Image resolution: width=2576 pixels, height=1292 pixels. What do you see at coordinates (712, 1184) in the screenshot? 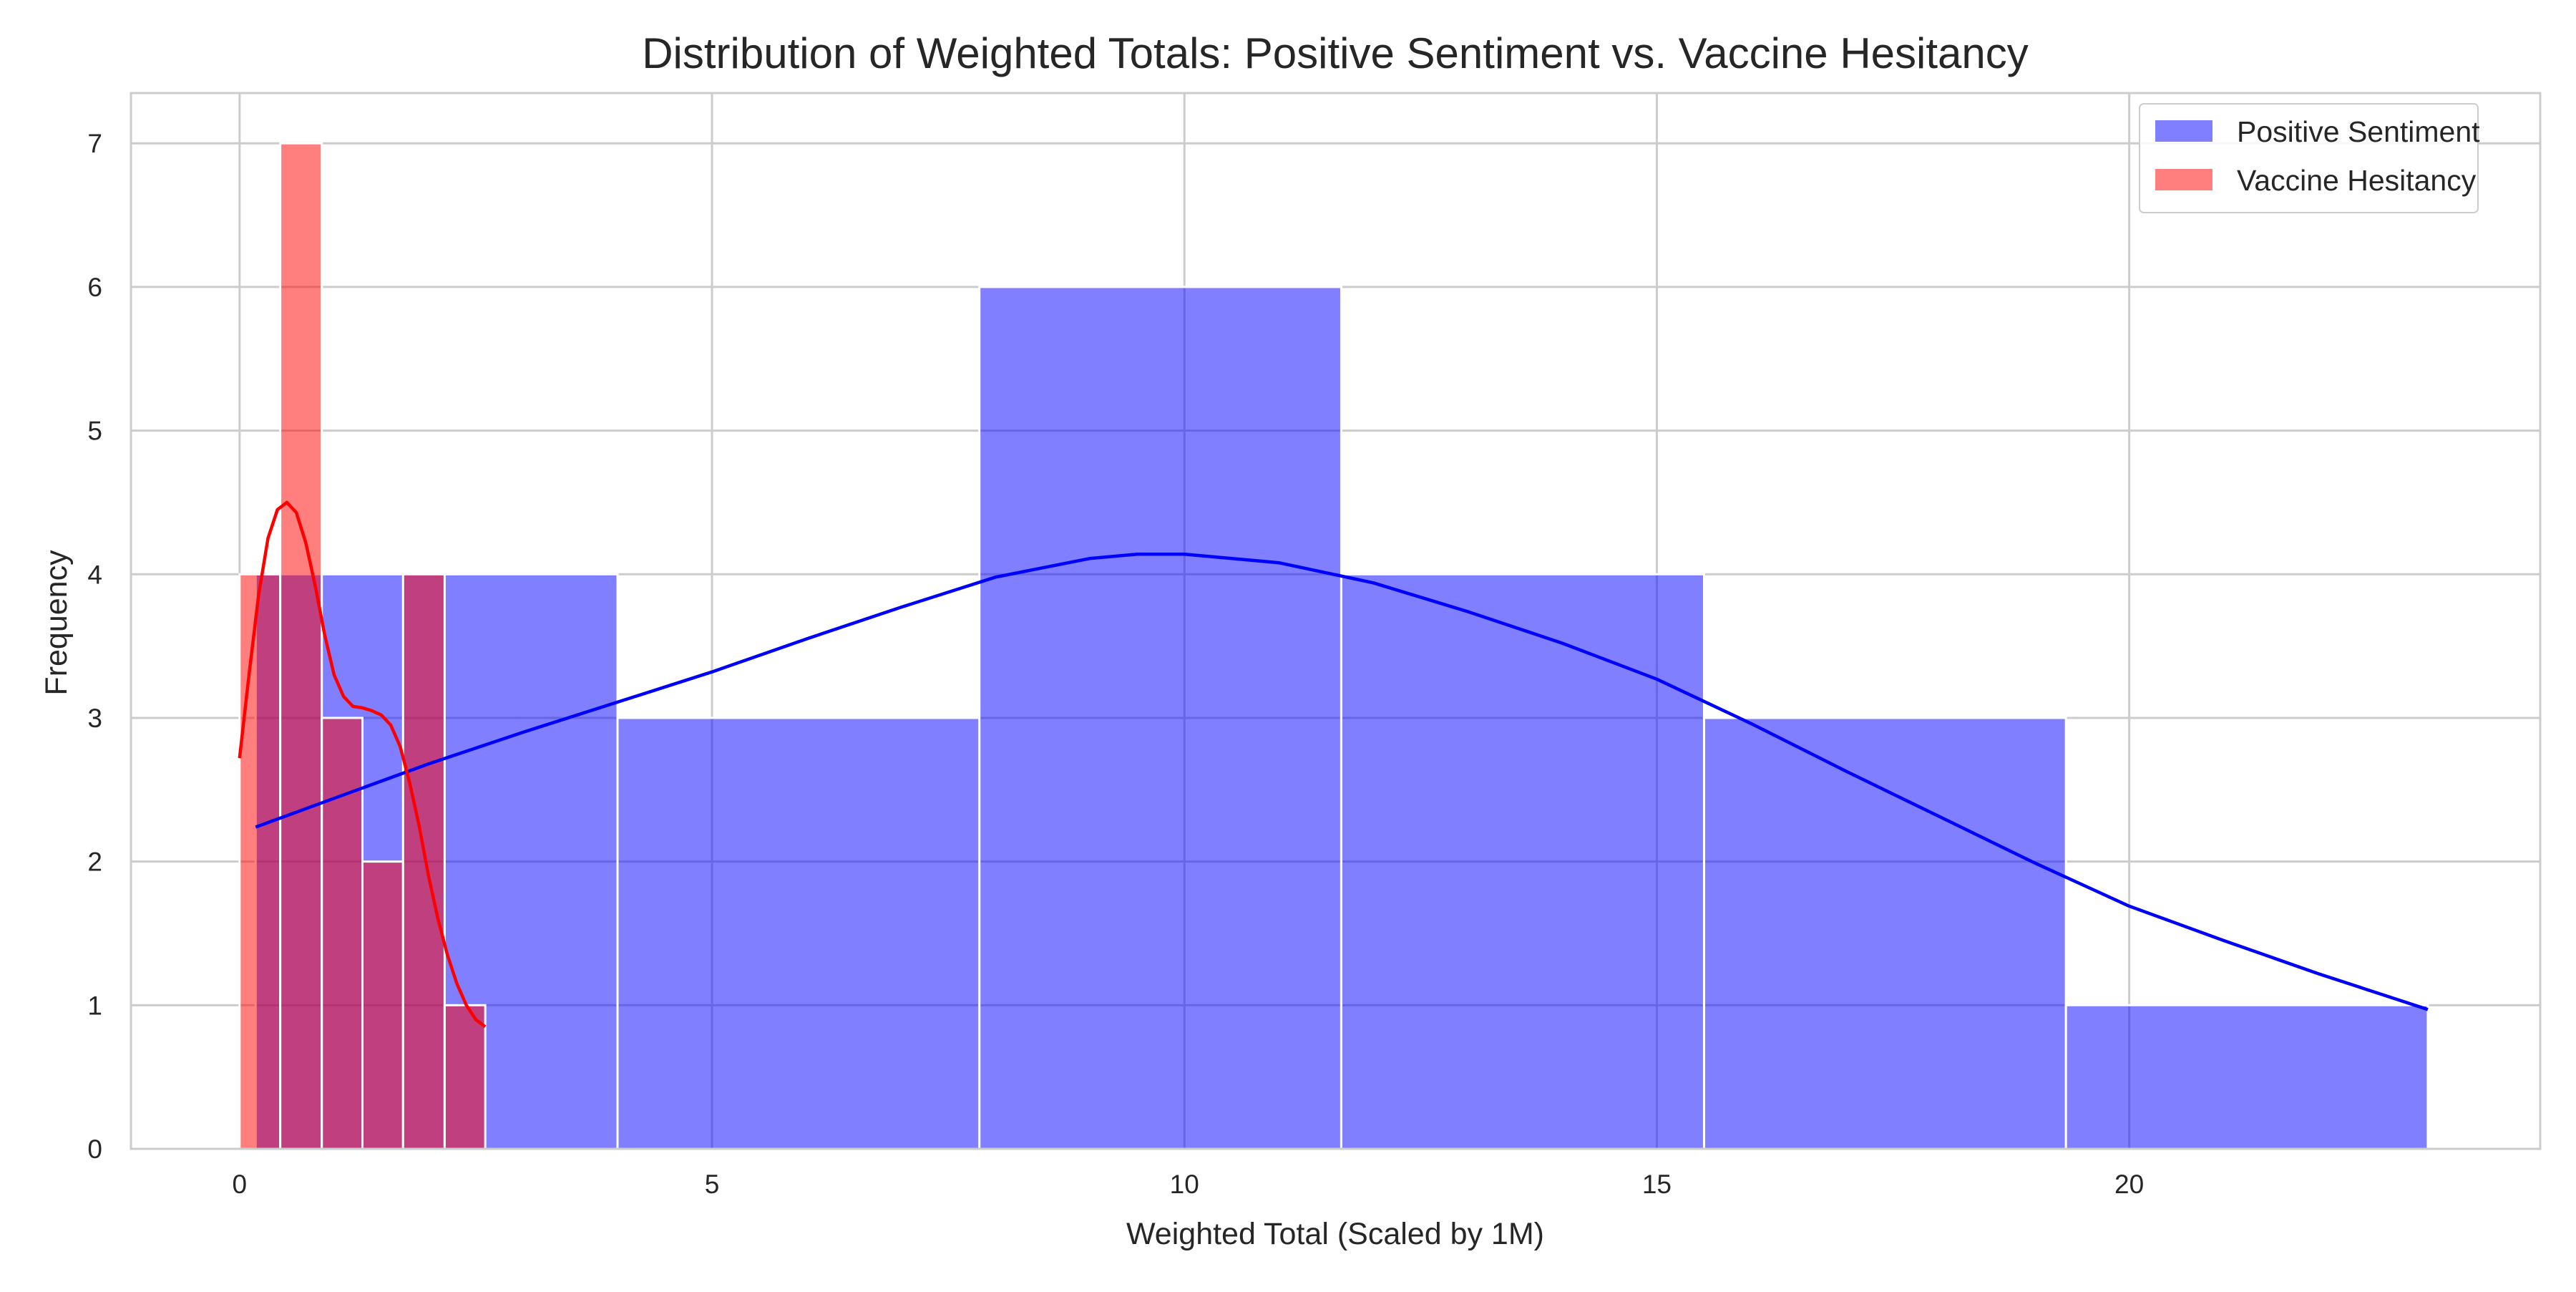
I see `x-tick-label: 5` at bounding box center [712, 1184].